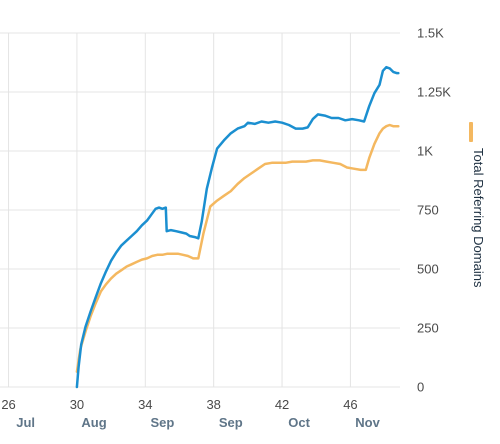 This screenshot has width=500, height=444. Describe the element at coordinates (425, 151) in the screenshot. I see `y-tick-label: 1K` at that location.